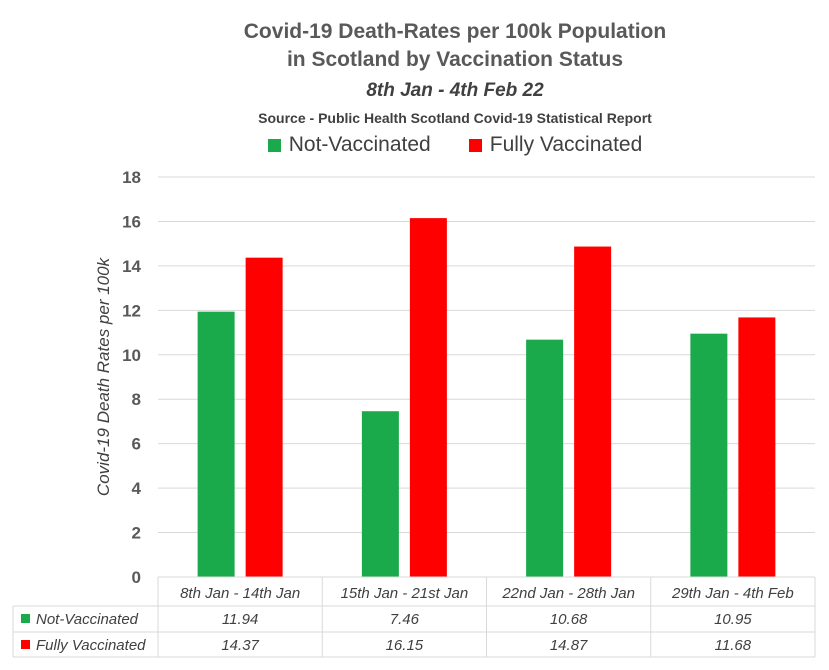 The height and width of the screenshot is (670, 829). I want to click on x-tick-label: 8th Jan - 14th Jan, so click(240, 593).